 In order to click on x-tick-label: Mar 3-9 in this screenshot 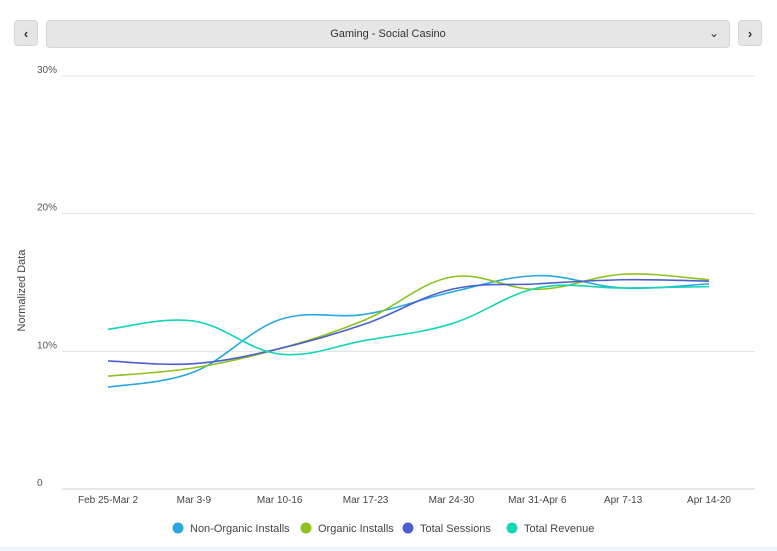, I will do `click(194, 500)`.